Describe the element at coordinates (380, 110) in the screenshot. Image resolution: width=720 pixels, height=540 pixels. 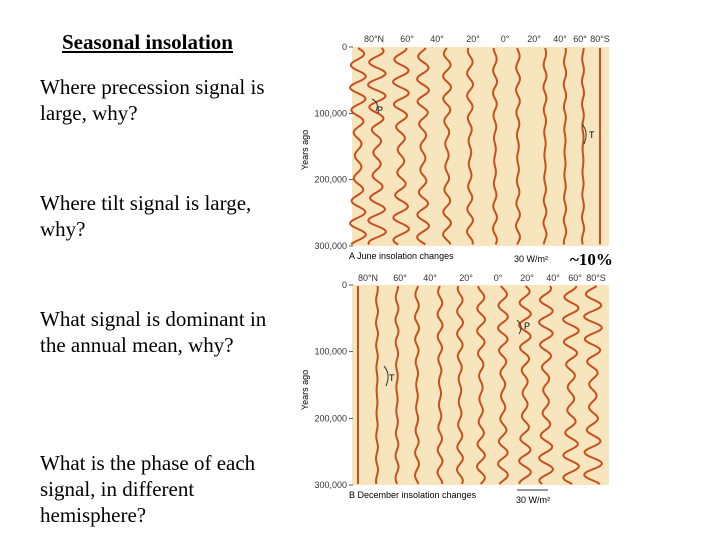
I see `panel-a-p-marker: P` at that location.